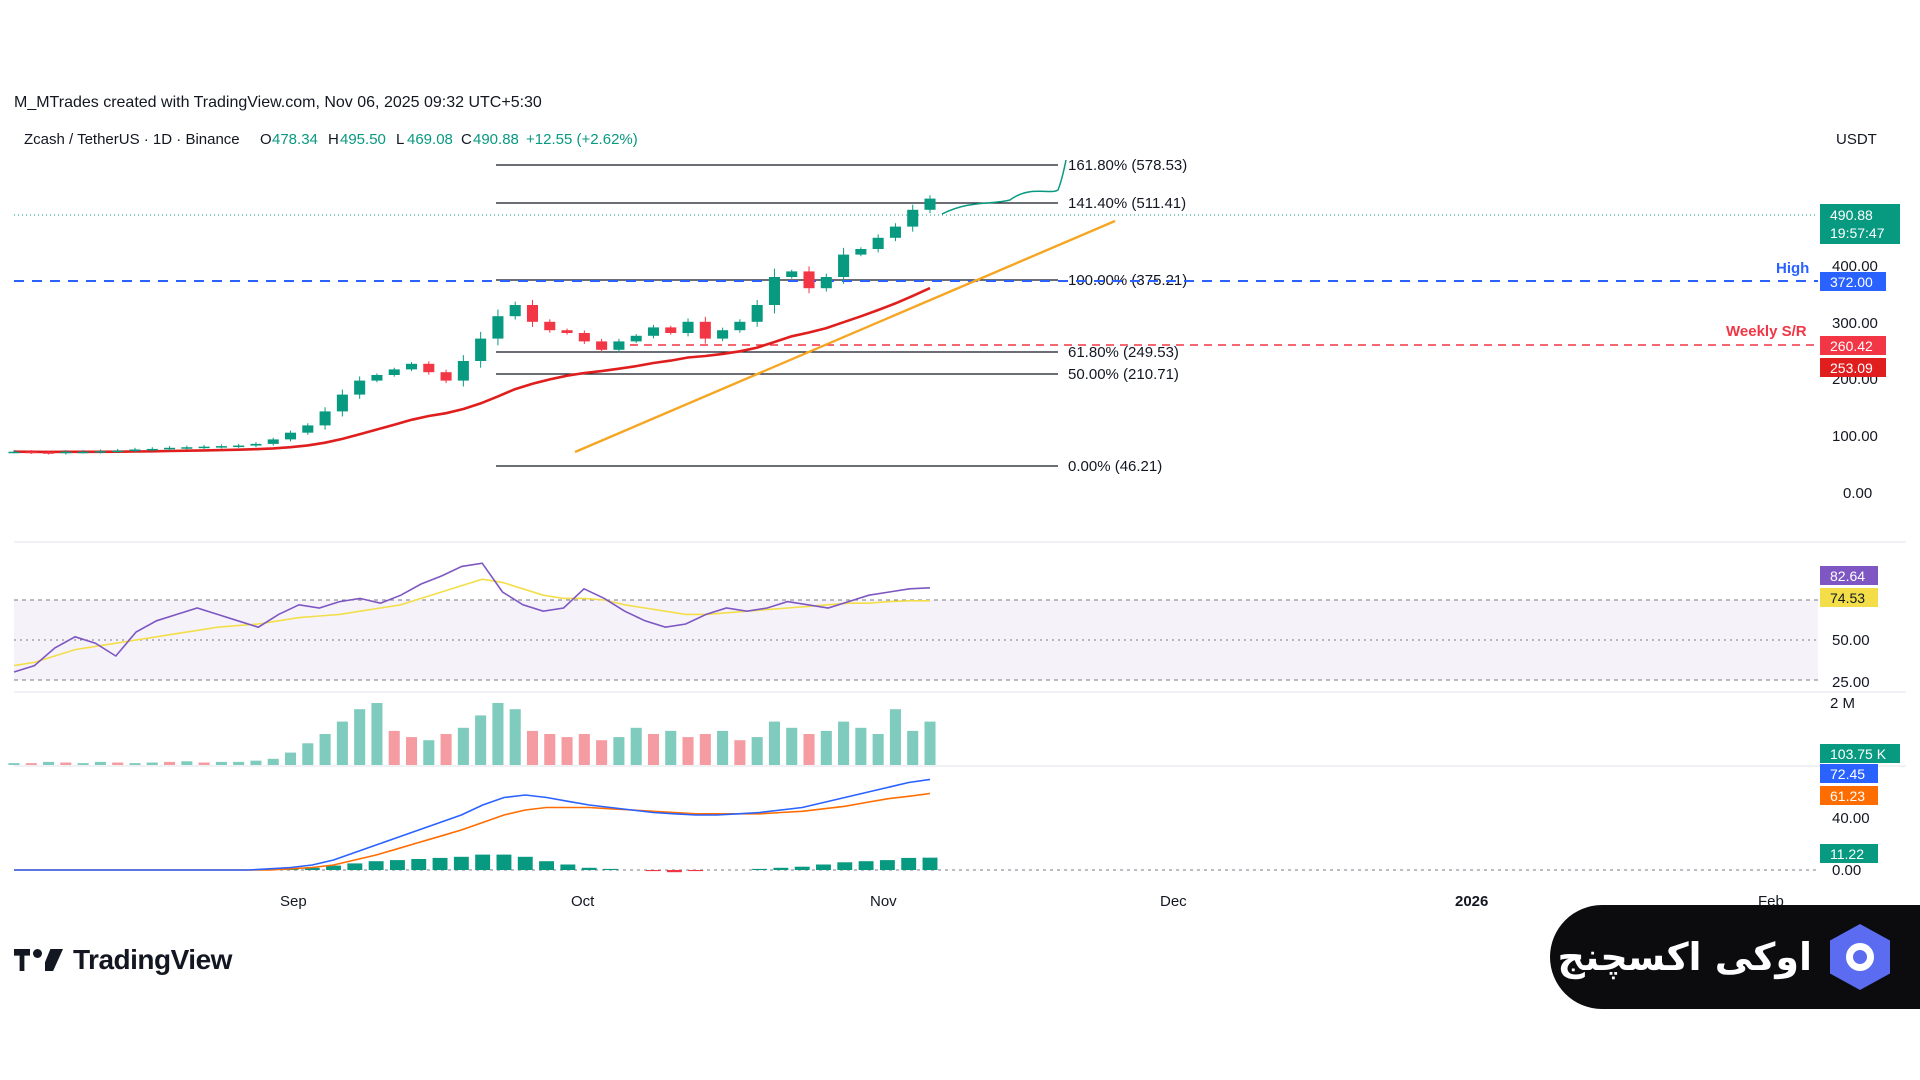 Image resolution: width=1920 pixels, height=1080 pixels. Describe the element at coordinates (1853, 367) in the screenshot. I see `ema-tag` at that location.